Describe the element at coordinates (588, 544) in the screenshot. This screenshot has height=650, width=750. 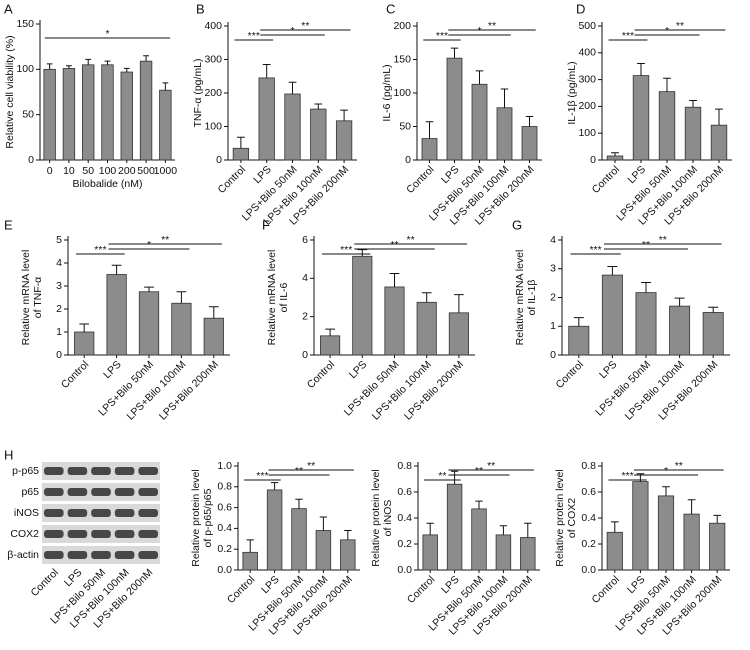
I see `y-tick-label: 0.2` at that location.